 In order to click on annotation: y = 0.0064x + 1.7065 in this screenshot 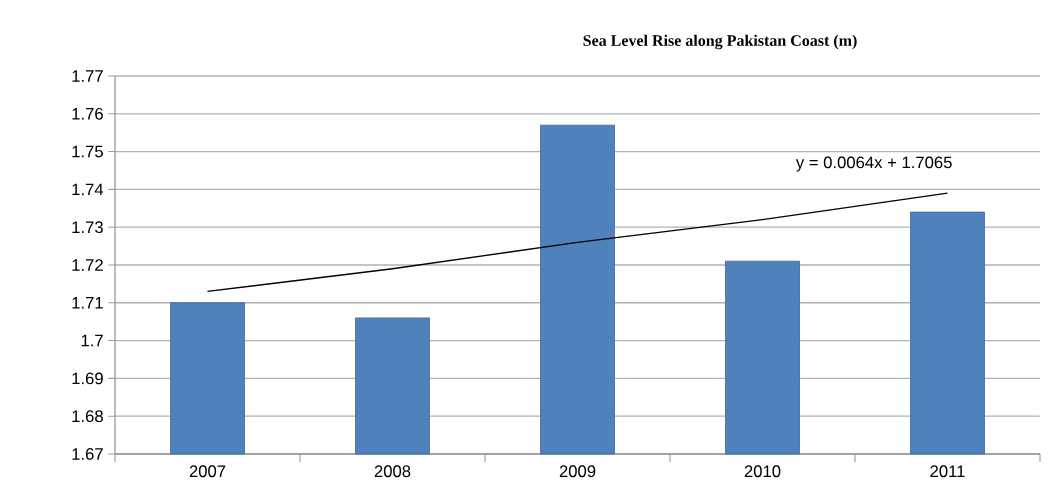, I will do `click(873, 164)`.